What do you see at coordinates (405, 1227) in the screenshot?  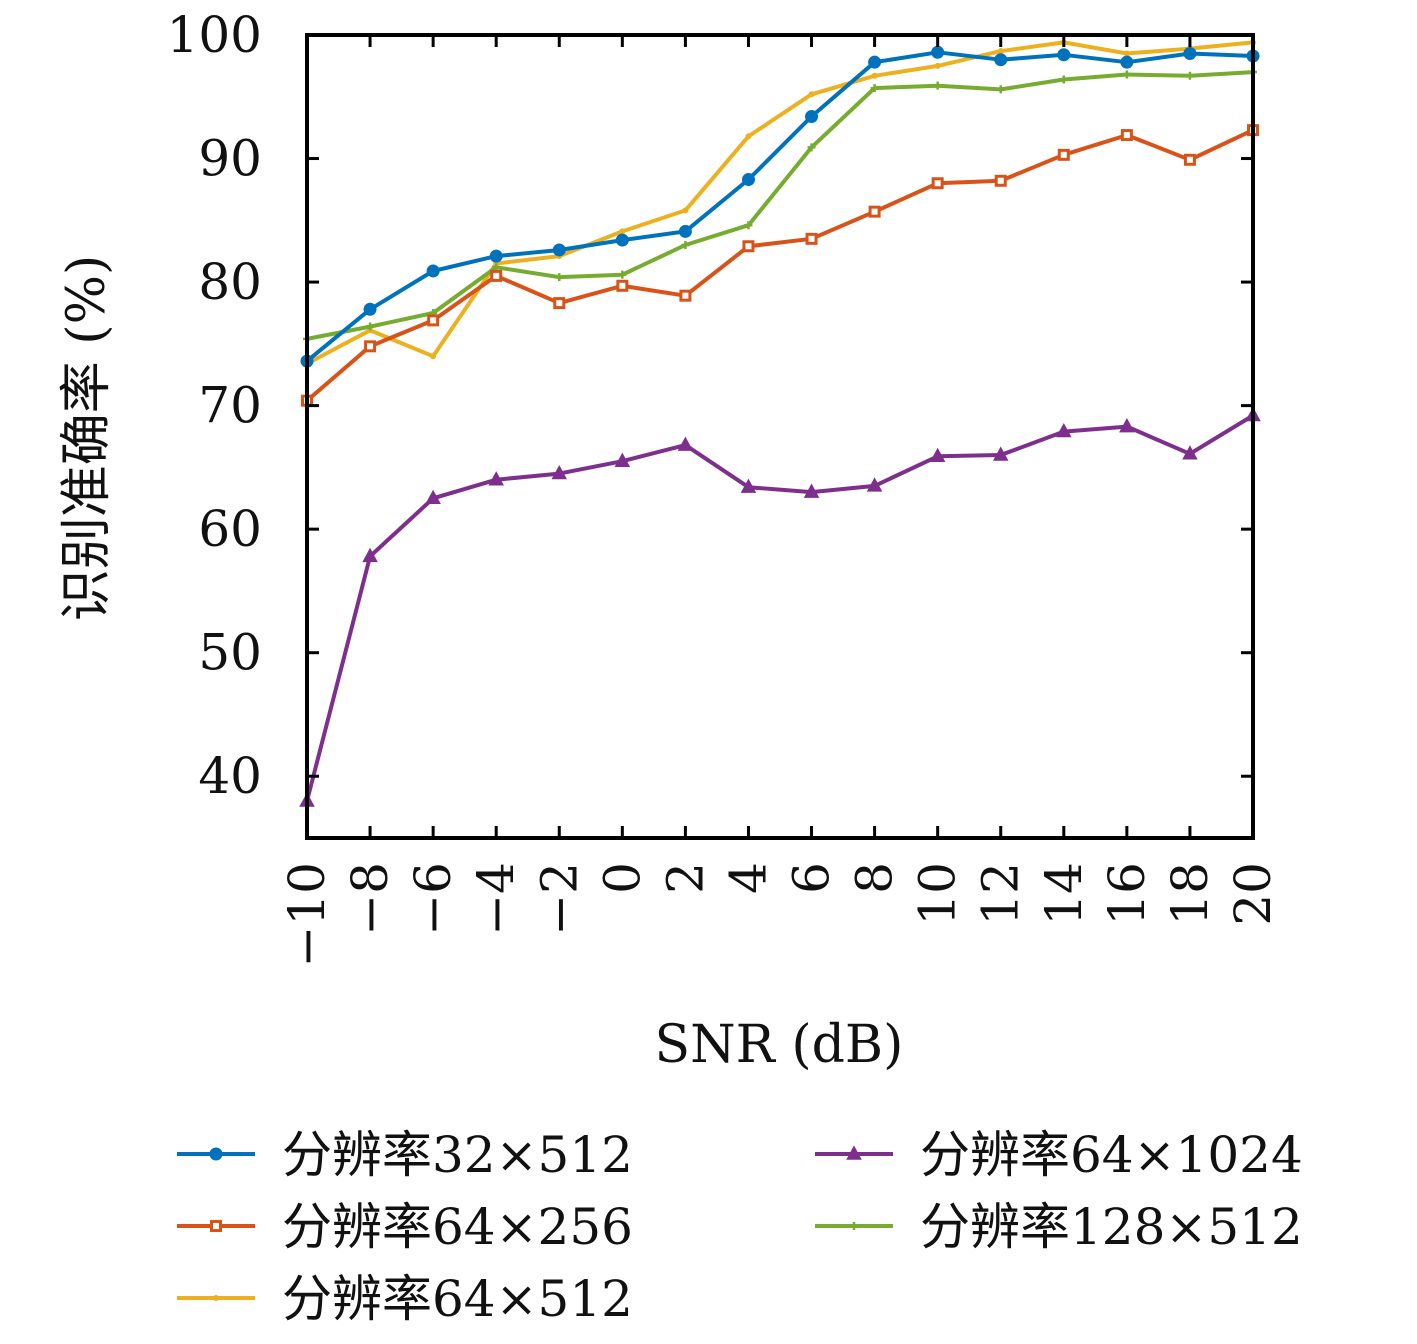 I see `legend-entry: 分辨率64×256` at bounding box center [405, 1227].